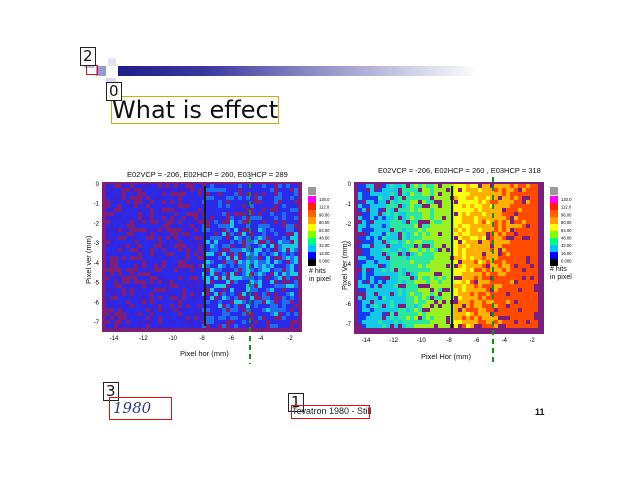  What do you see at coordinates (92, 70) in the screenshot?
I see `header-icon-highlight` at bounding box center [92, 70].